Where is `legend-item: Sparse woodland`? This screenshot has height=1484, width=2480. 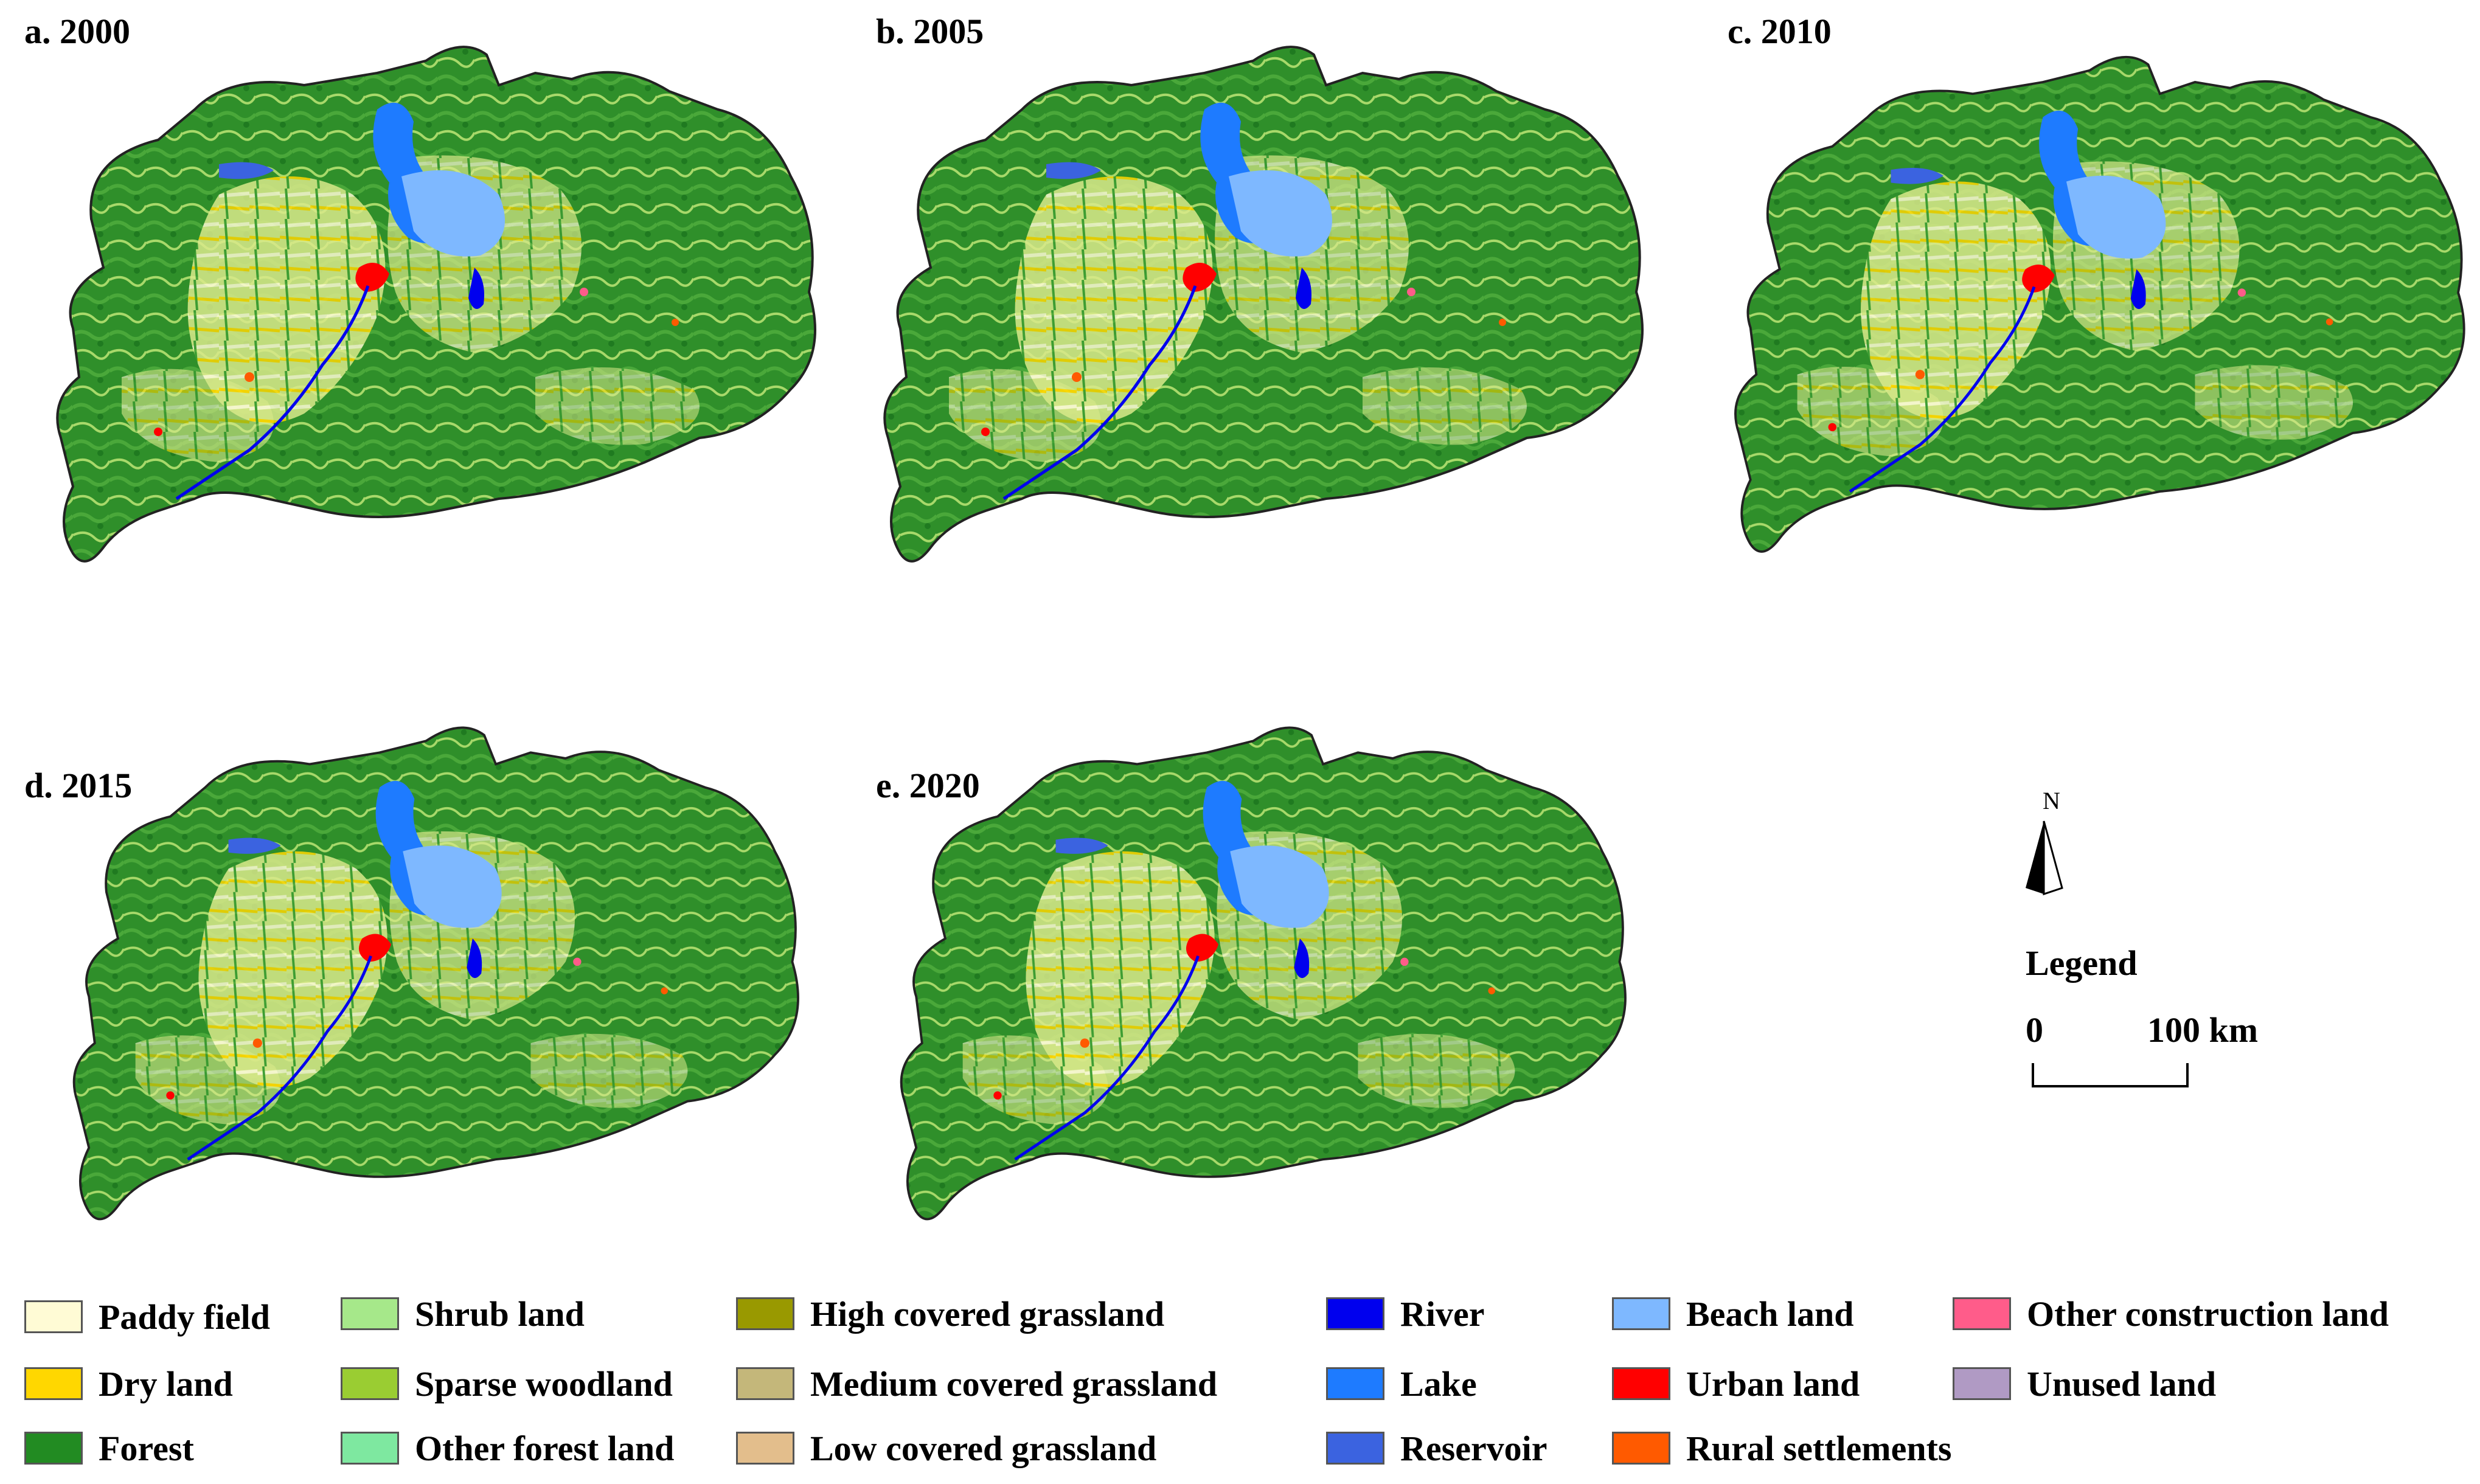 legend-item: Sparse woodland is located at coordinates (507, 1383).